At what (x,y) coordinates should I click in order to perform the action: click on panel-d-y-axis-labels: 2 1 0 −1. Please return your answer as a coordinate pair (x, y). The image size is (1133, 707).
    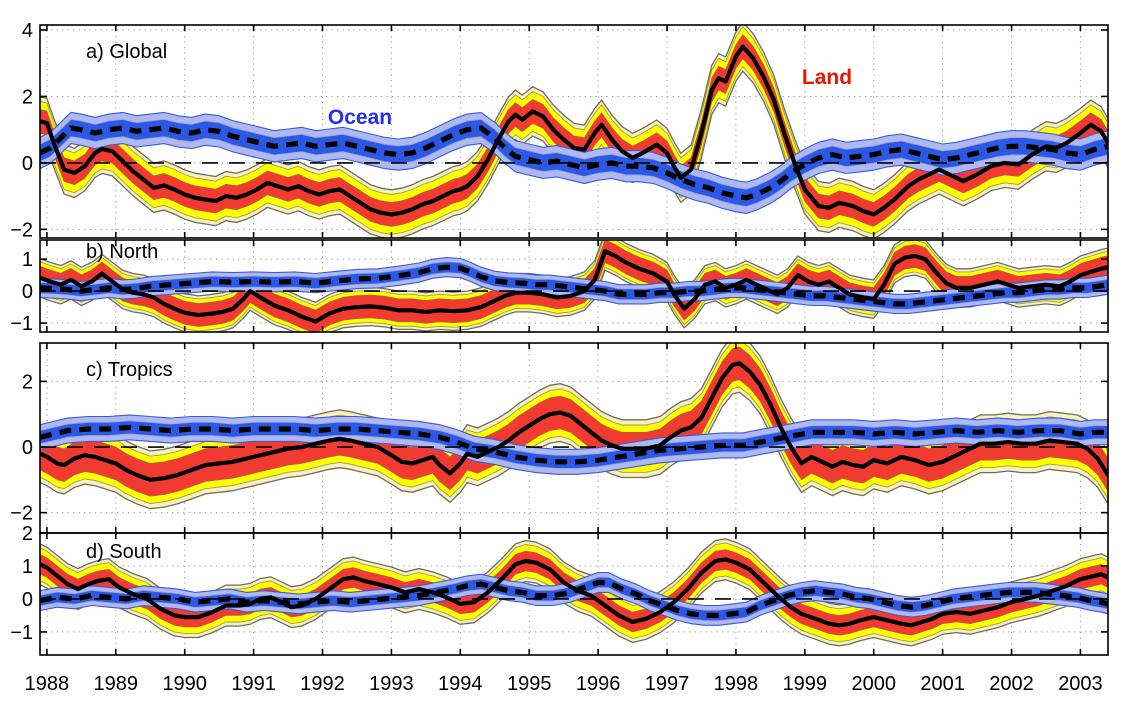
    Looking at the image, I should click on (21, 583).